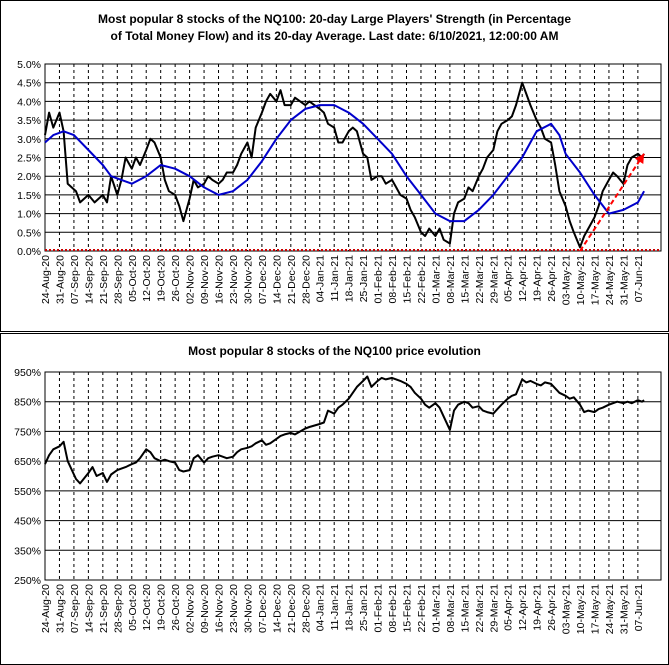 The height and width of the screenshot is (665, 669). I want to click on strength-x-tick-label: 31-May-21, so click(624, 280).